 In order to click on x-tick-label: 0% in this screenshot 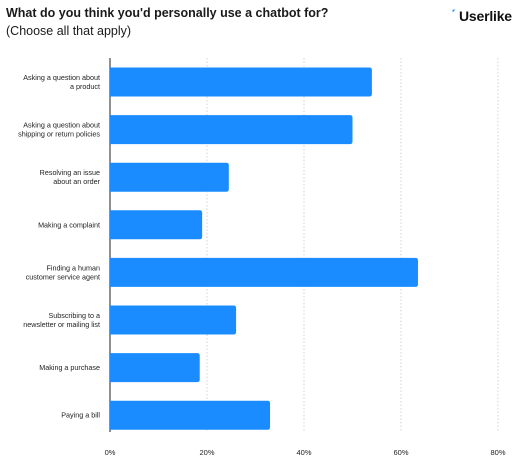, I will do `click(110, 452)`.